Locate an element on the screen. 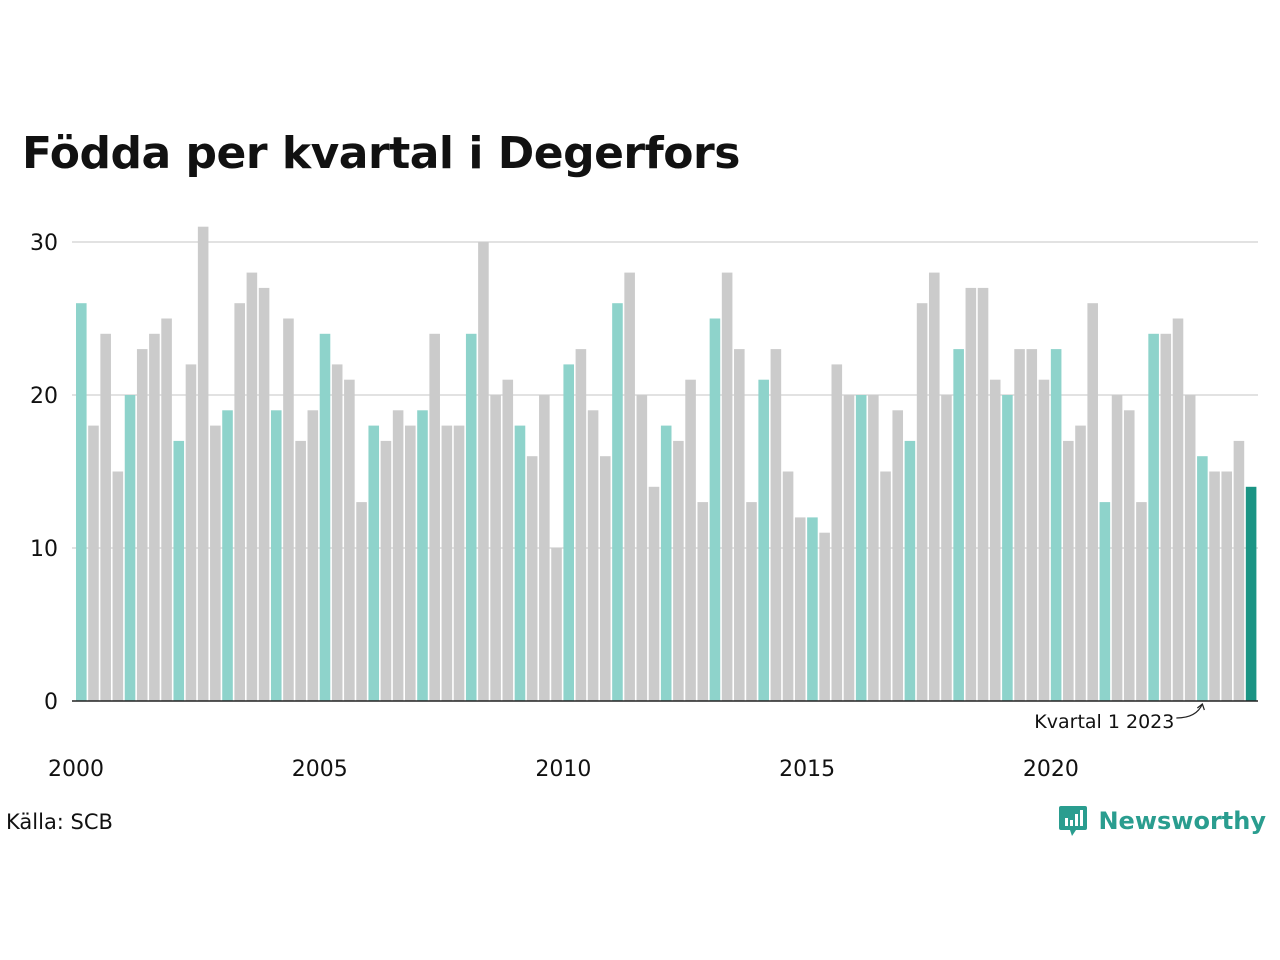 The width and height of the screenshot is (1280, 960). source-label: Källa: SCB is located at coordinates (59, 822).